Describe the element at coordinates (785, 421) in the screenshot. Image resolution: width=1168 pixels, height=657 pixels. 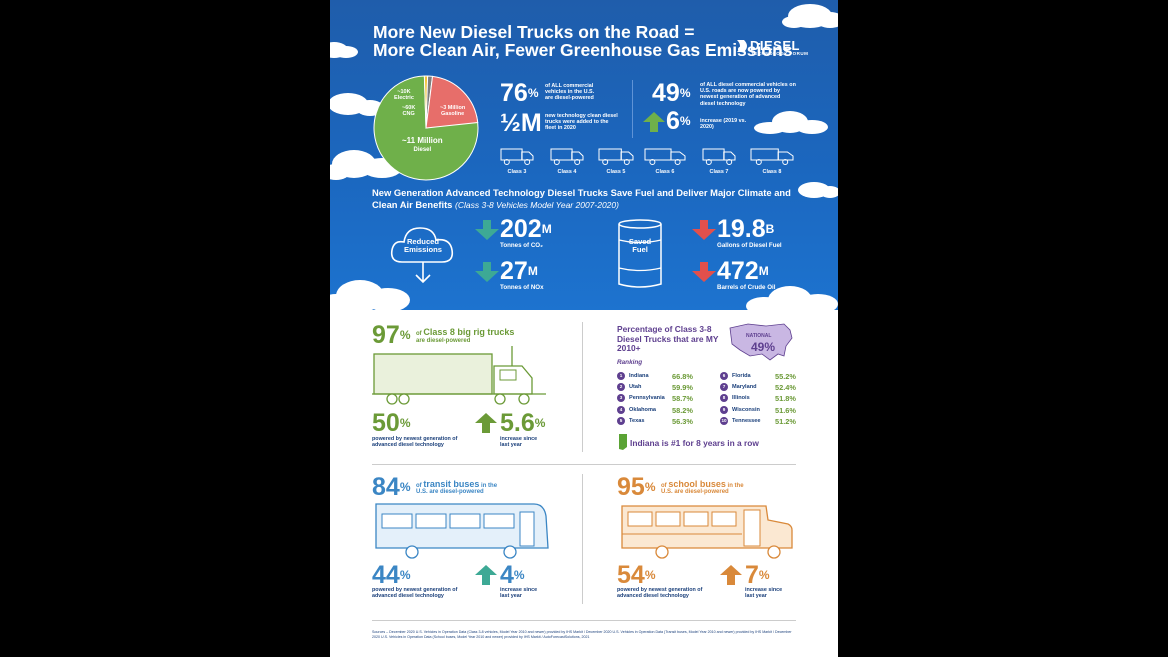
I see `rank-value: 51.2%` at that location.